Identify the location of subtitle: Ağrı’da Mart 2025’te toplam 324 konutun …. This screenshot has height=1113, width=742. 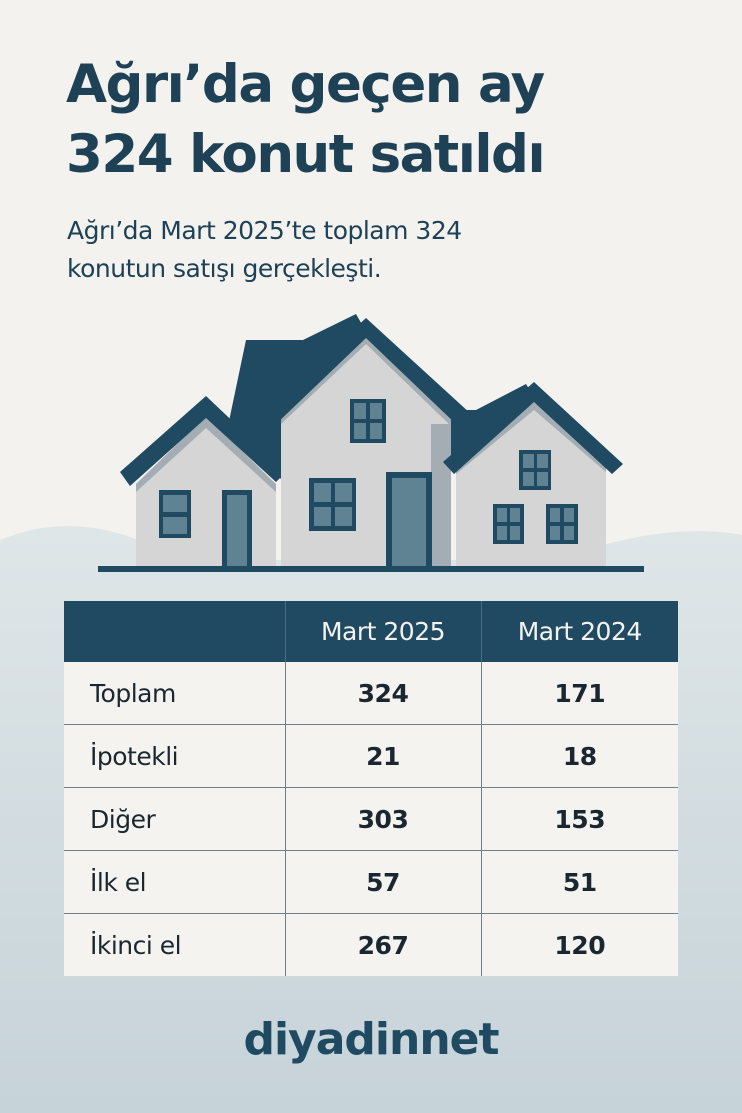
(347, 250).